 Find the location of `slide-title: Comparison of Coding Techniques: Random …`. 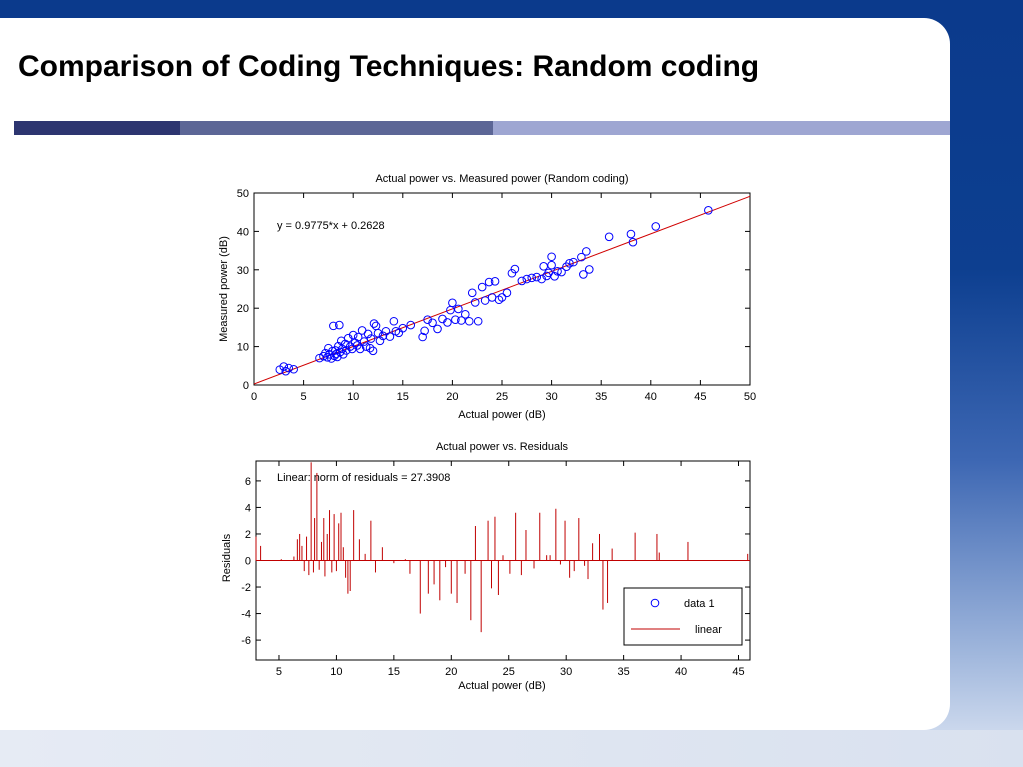

slide-title: Comparison of Coding Techniques: Random … is located at coordinates (389, 66).